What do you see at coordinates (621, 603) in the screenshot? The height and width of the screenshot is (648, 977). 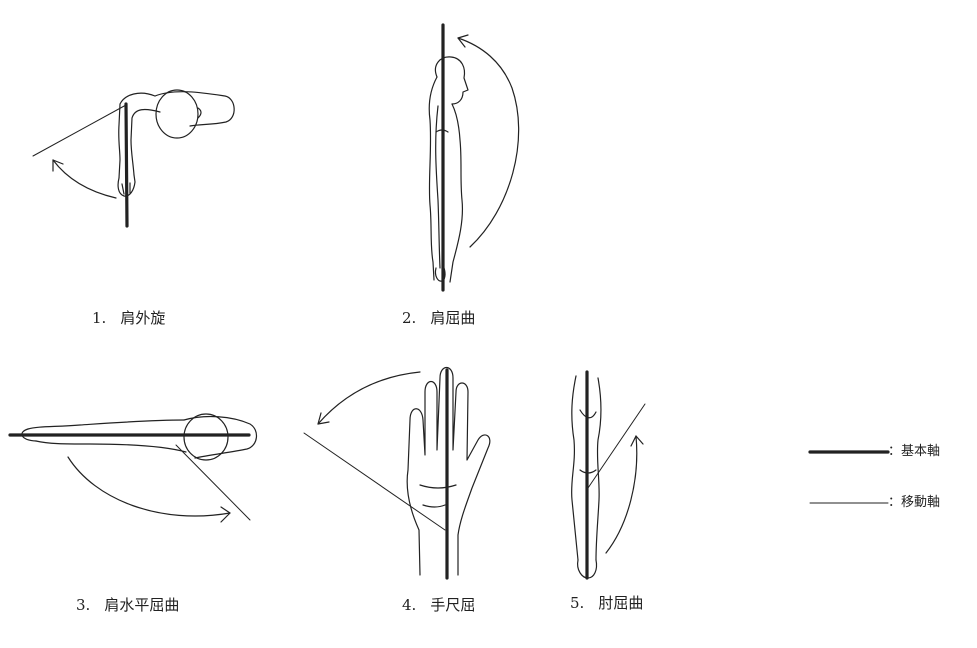 I see `caption-5-label: 肘屈曲` at bounding box center [621, 603].